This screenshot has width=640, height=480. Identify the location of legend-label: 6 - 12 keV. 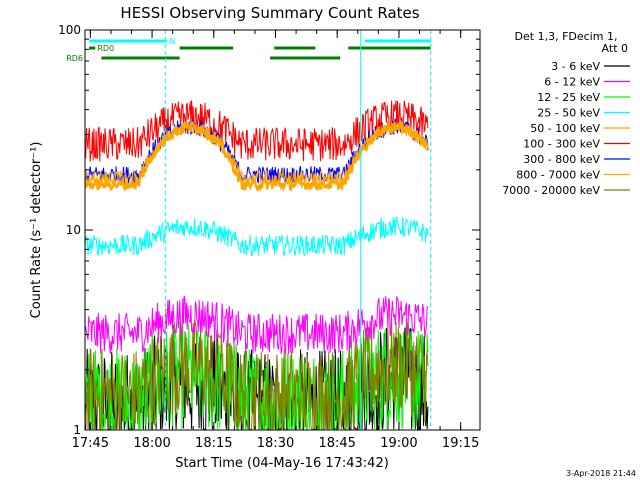
(572, 82).